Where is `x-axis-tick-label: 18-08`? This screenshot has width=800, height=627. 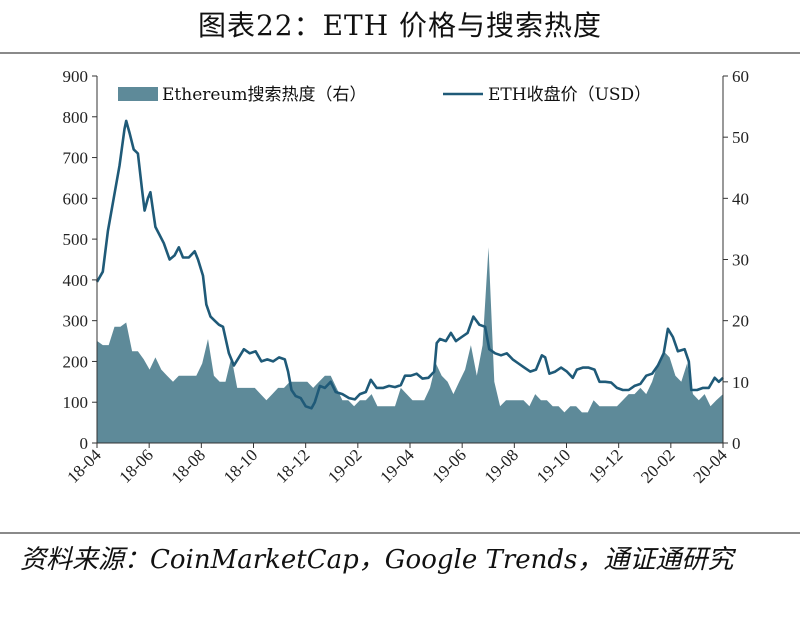
x-axis-tick-label: 18-08 is located at coordinates (188, 465).